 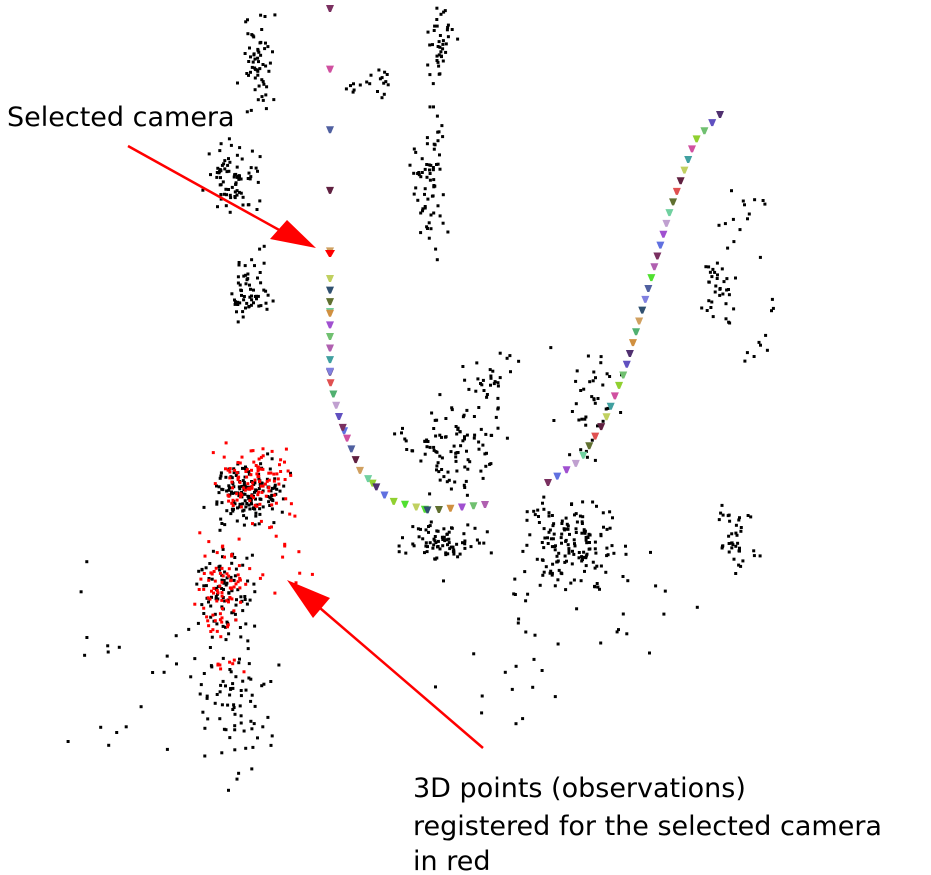 What do you see at coordinates (647, 826) in the screenshot?
I see `points-label-line-2: registered for the selected camera` at bounding box center [647, 826].